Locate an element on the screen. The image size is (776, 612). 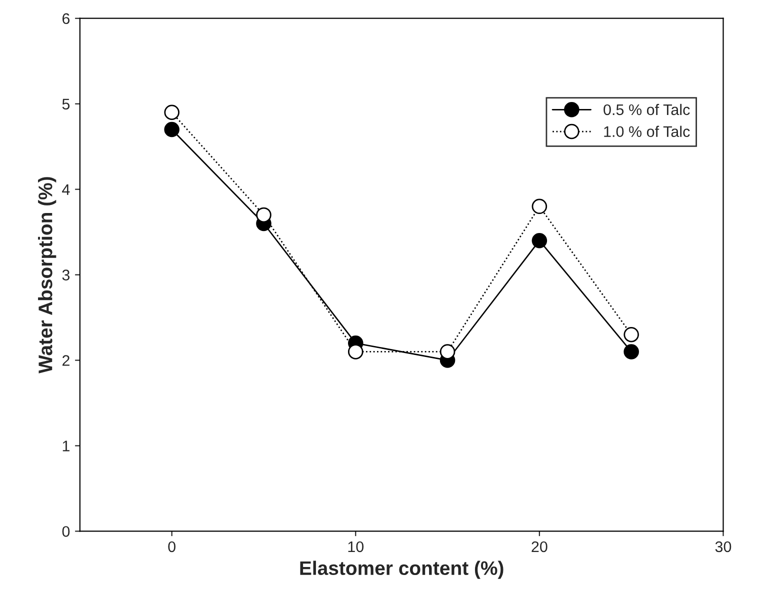
x-axis-title: Elastomer content (%) is located at coordinates (402, 569).